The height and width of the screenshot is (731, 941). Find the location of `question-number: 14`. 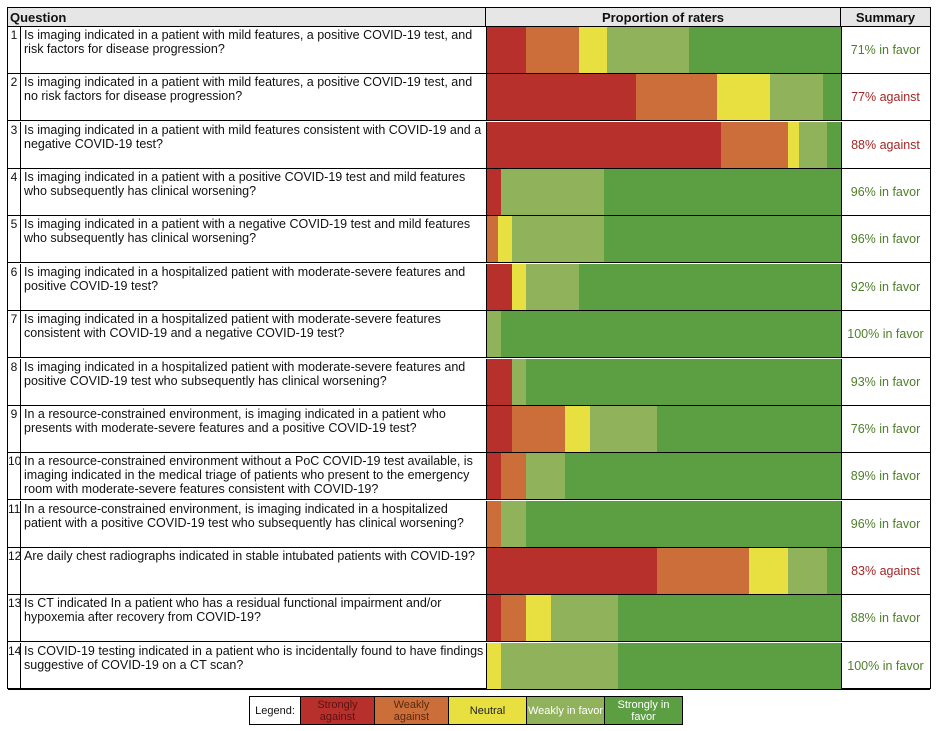

question-number: 14 is located at coordinates (14, 665).